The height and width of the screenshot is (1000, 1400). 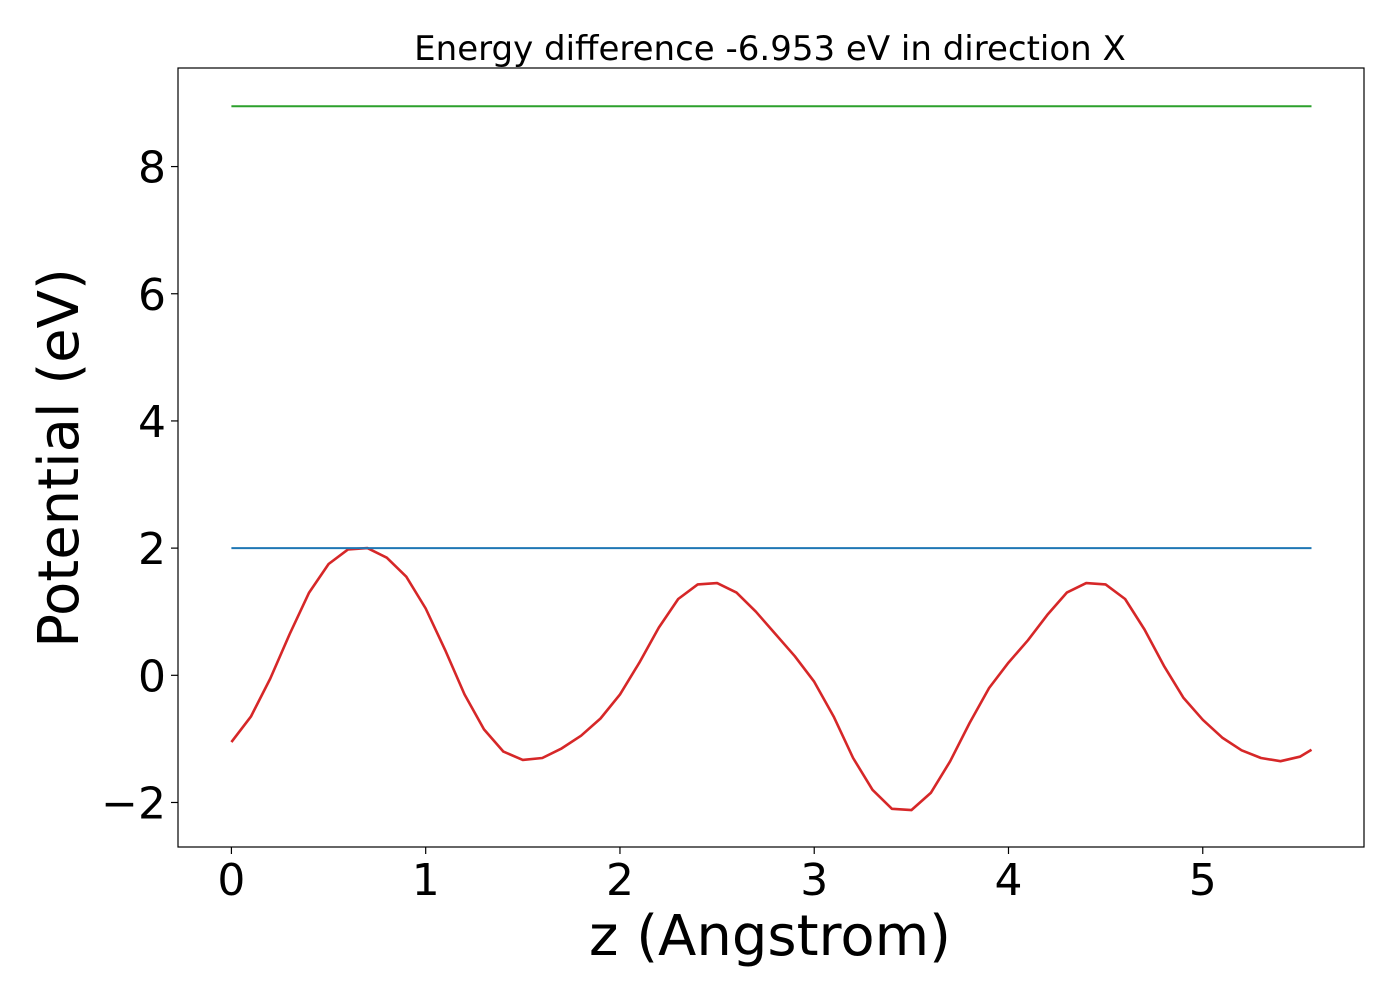 What do you see at coordinates (814, 880) in the screenshot?
I see `x-tick-label-3: 3` at bounding box center [814, 880].